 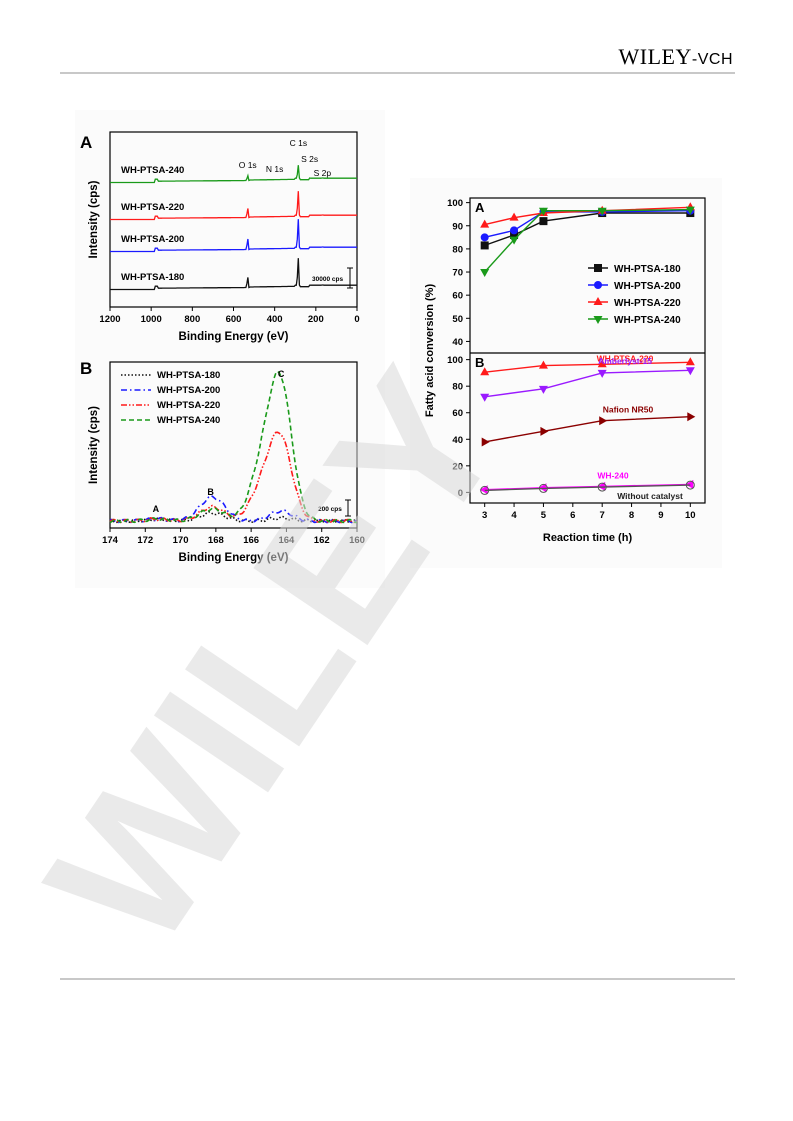 What do you see at coordinates (192, 319) in the screenshot?
I see `x-tick-label: 800` at bounding box center [192, 319].